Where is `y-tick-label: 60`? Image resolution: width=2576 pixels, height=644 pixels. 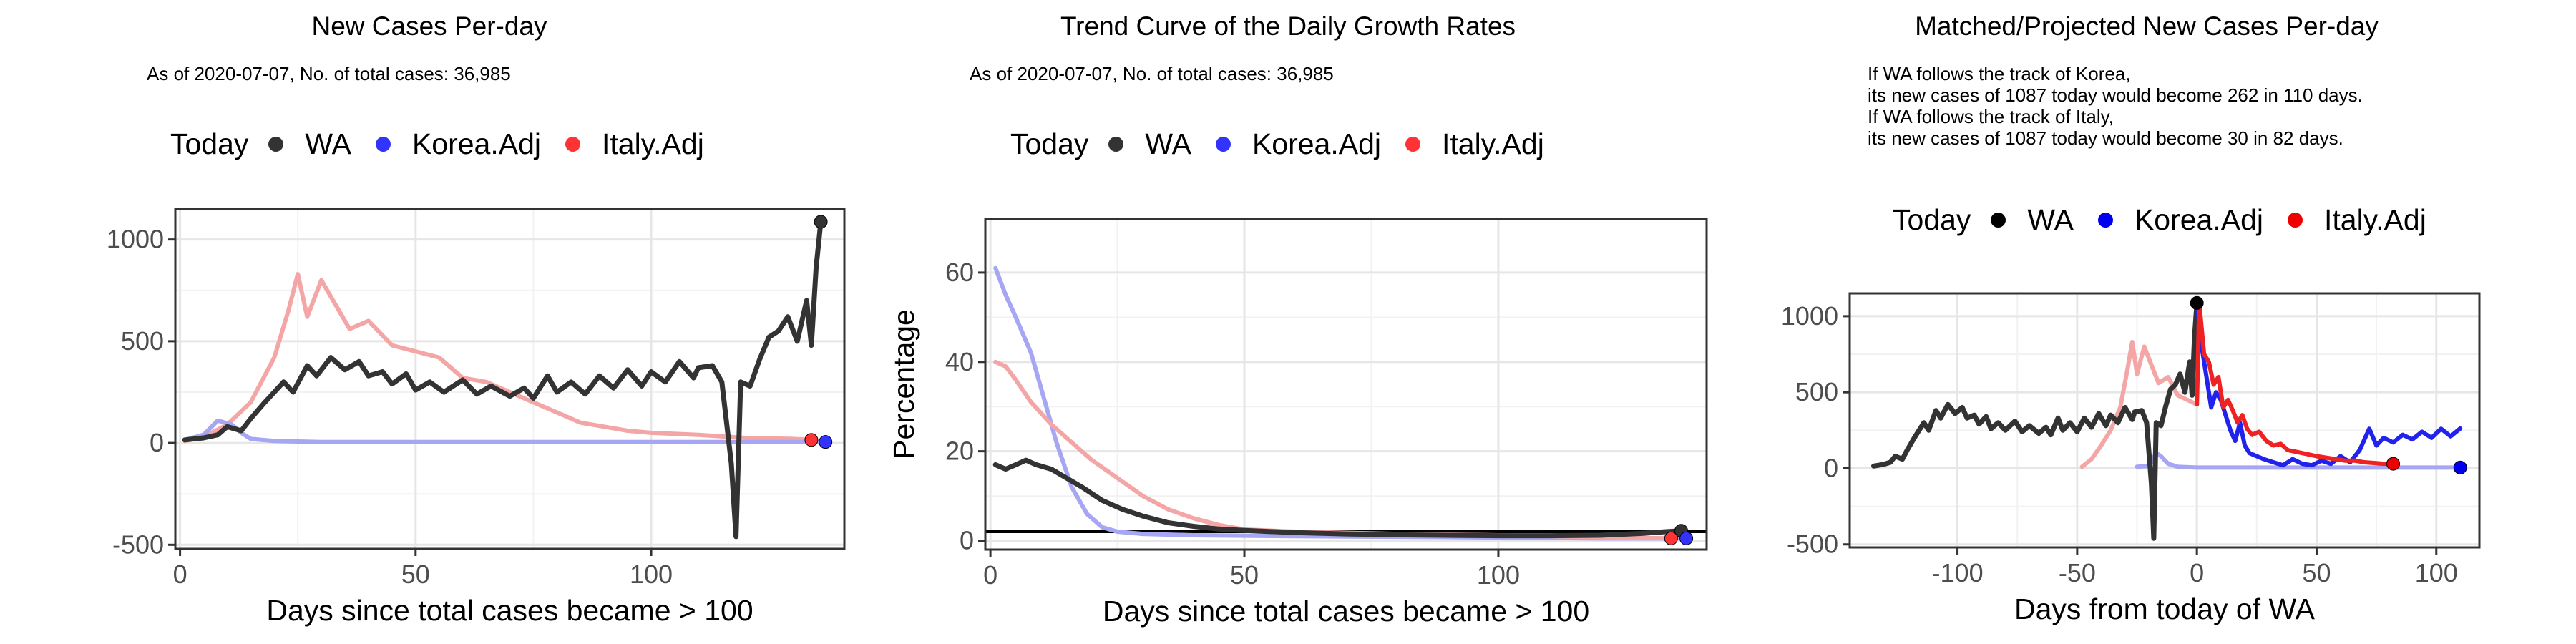 y-tick-label: 60 is located at coordinates (959, 272).